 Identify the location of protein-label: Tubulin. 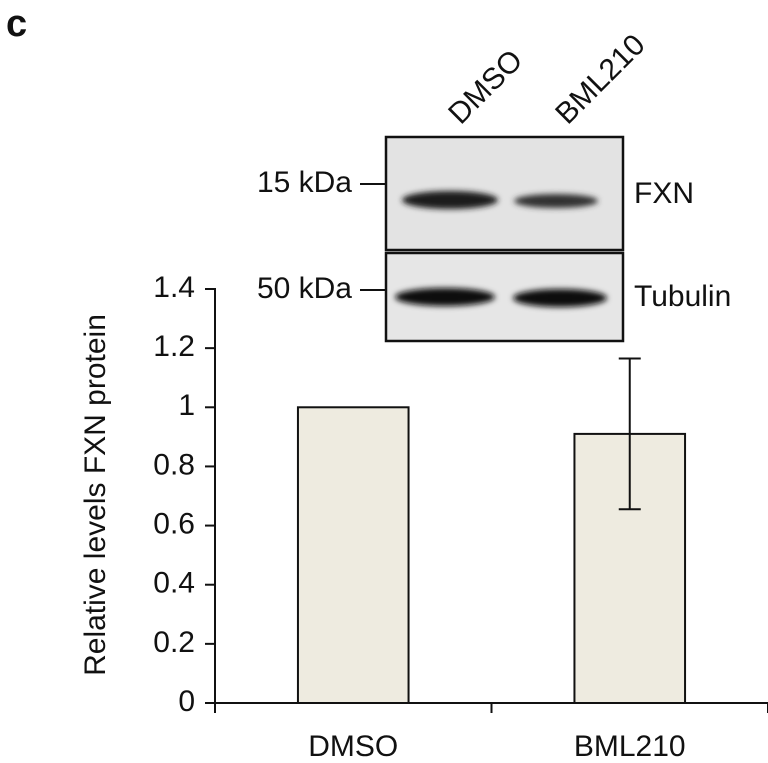
(682, 296).